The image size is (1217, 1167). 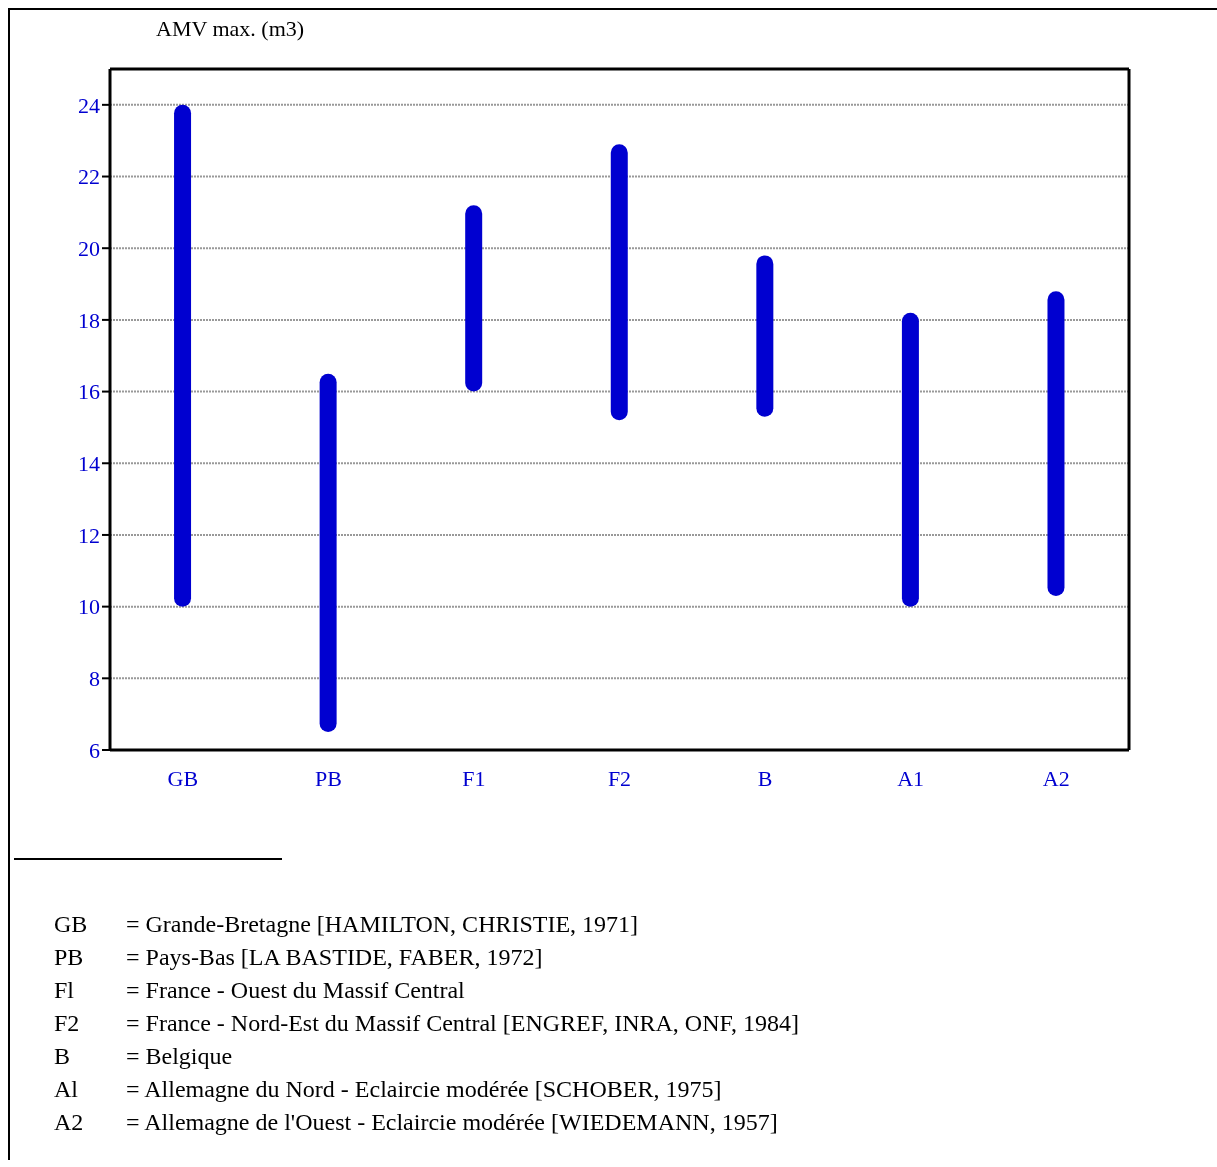 I want to click on x-tick-label: GB, so click(x=183, y=778).